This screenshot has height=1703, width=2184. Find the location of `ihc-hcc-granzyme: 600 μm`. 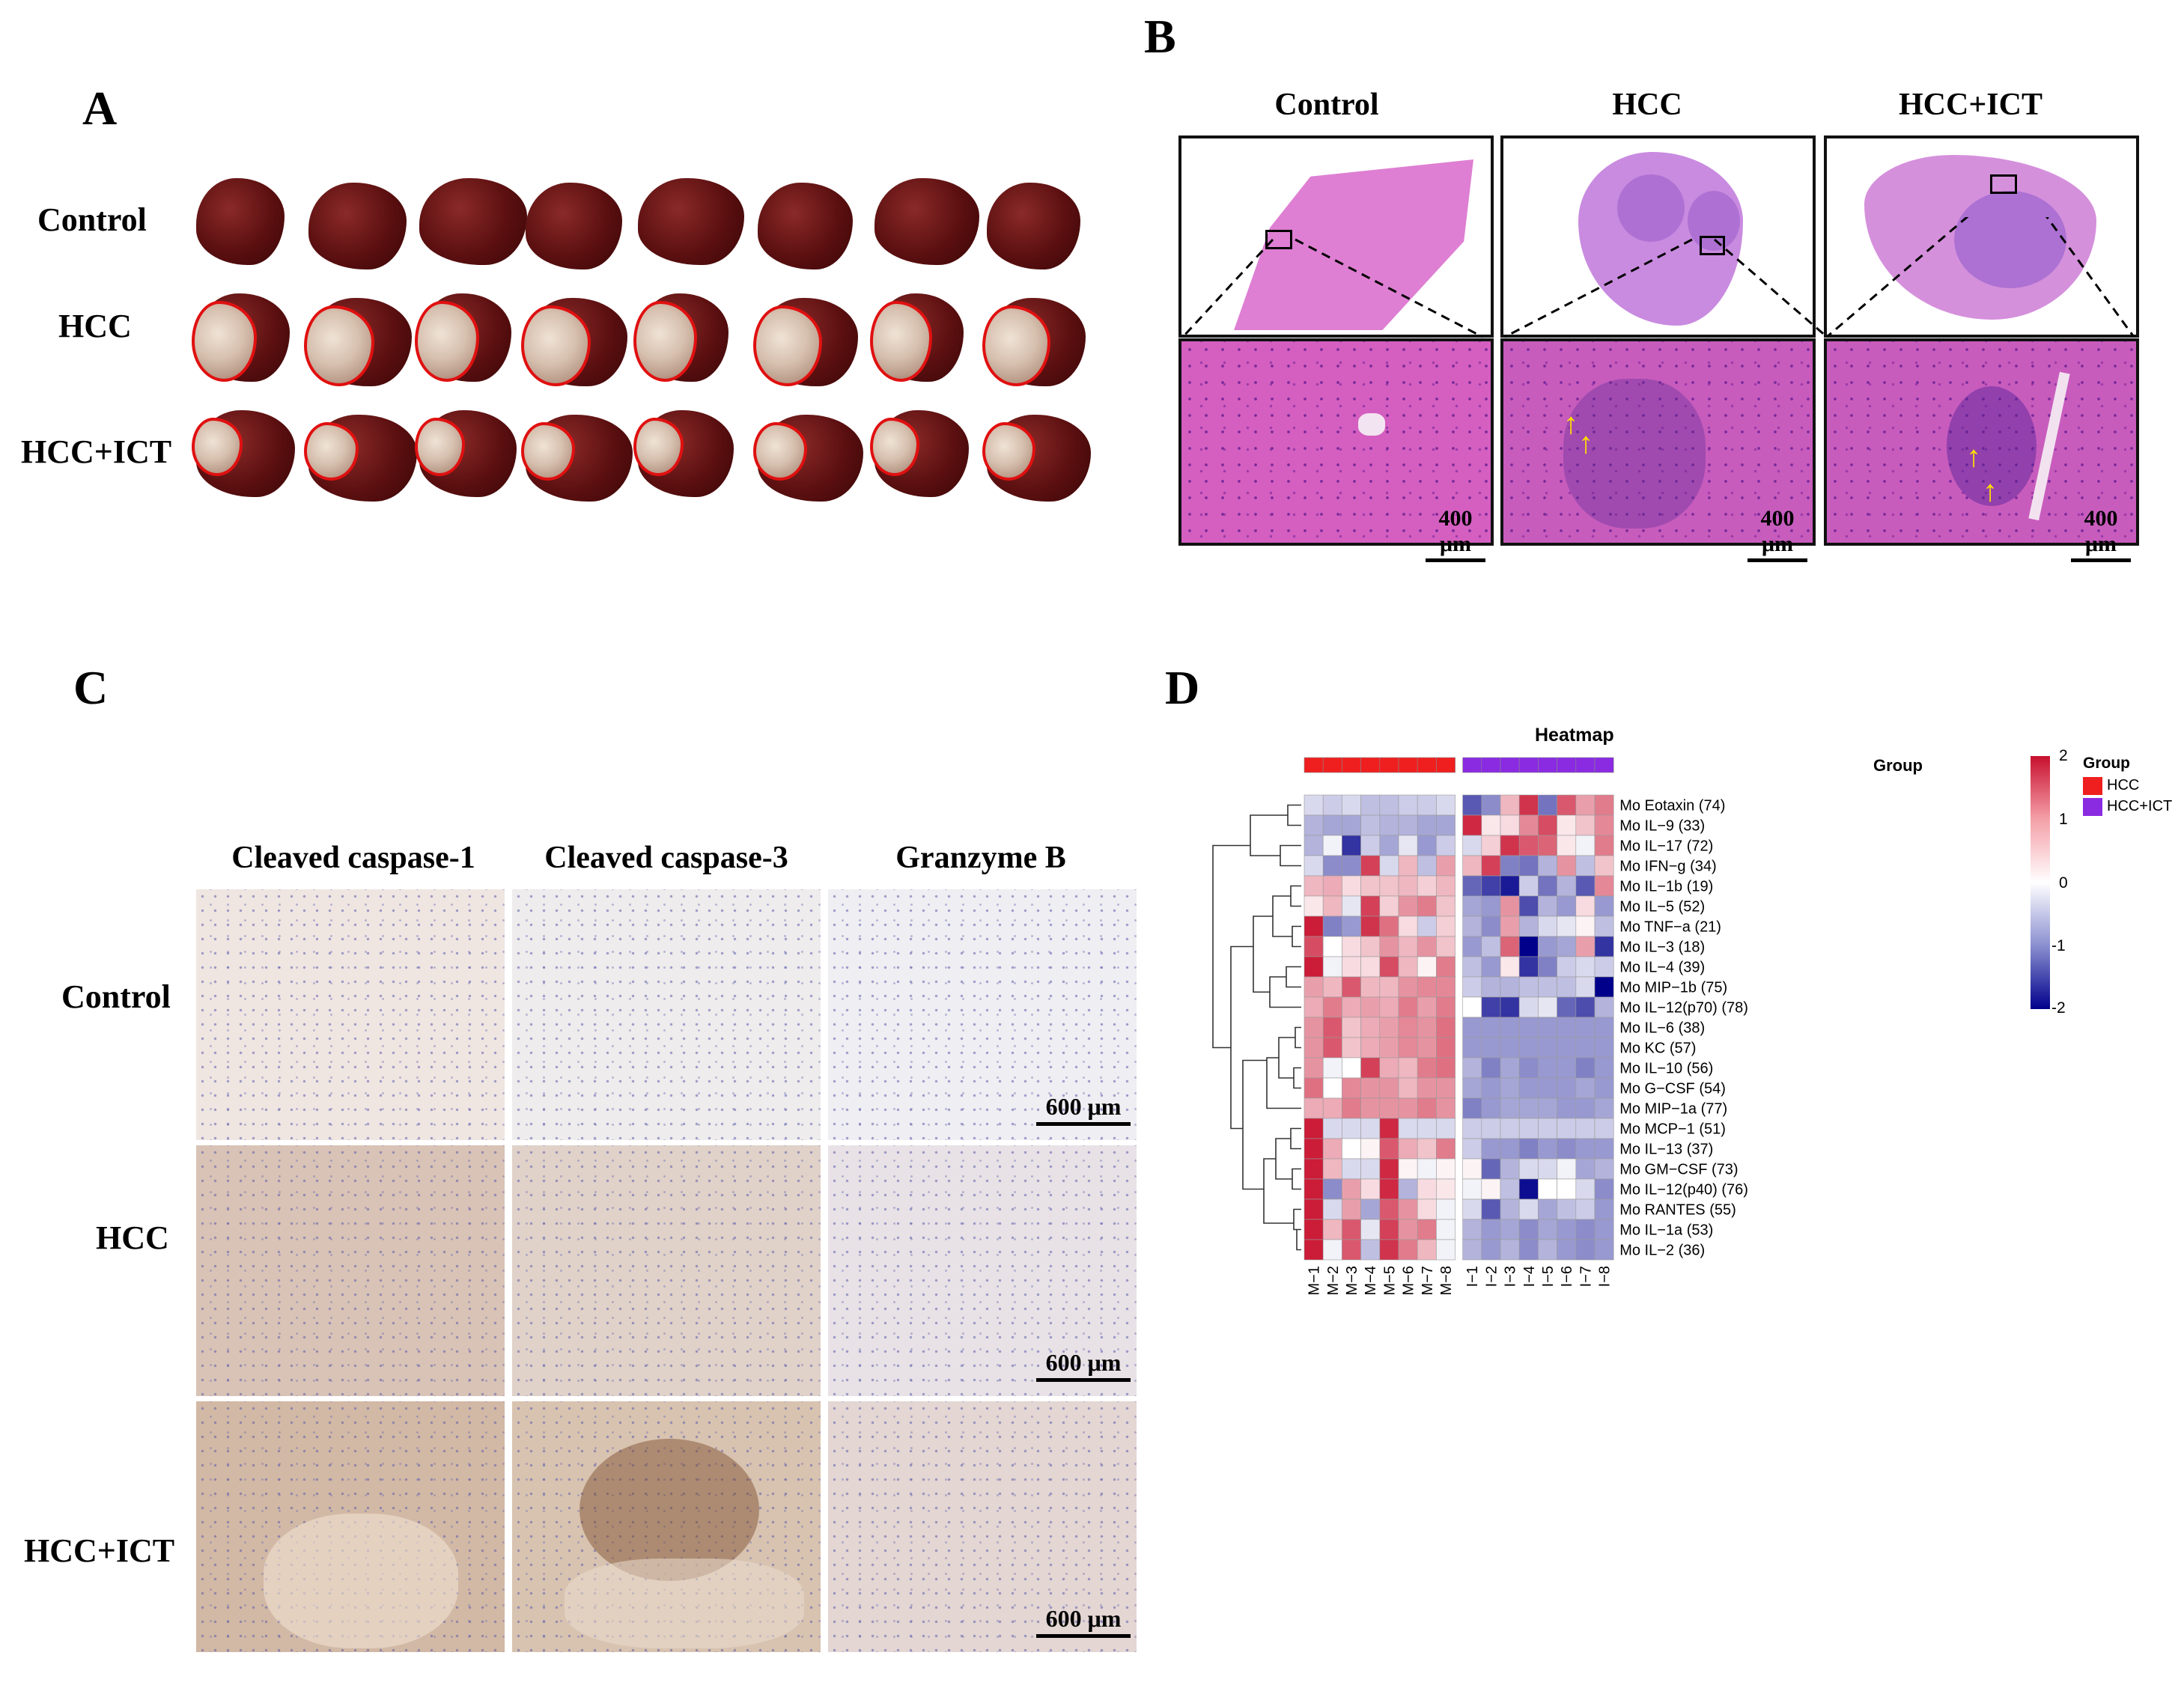

ihc-hcc-granzyme: 600 μm is located at coordinates (982, 1270).